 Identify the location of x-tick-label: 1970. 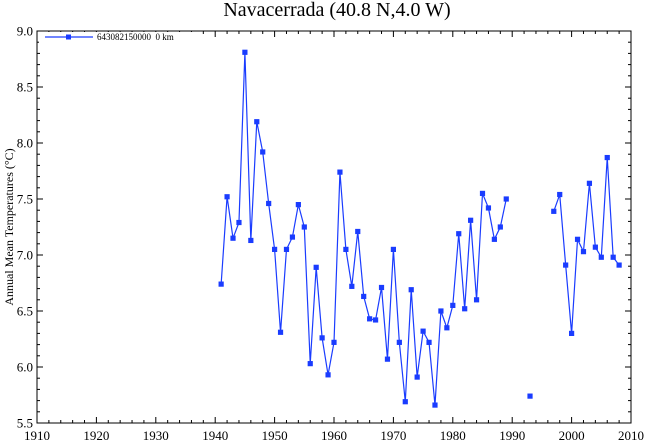
(393, 434).